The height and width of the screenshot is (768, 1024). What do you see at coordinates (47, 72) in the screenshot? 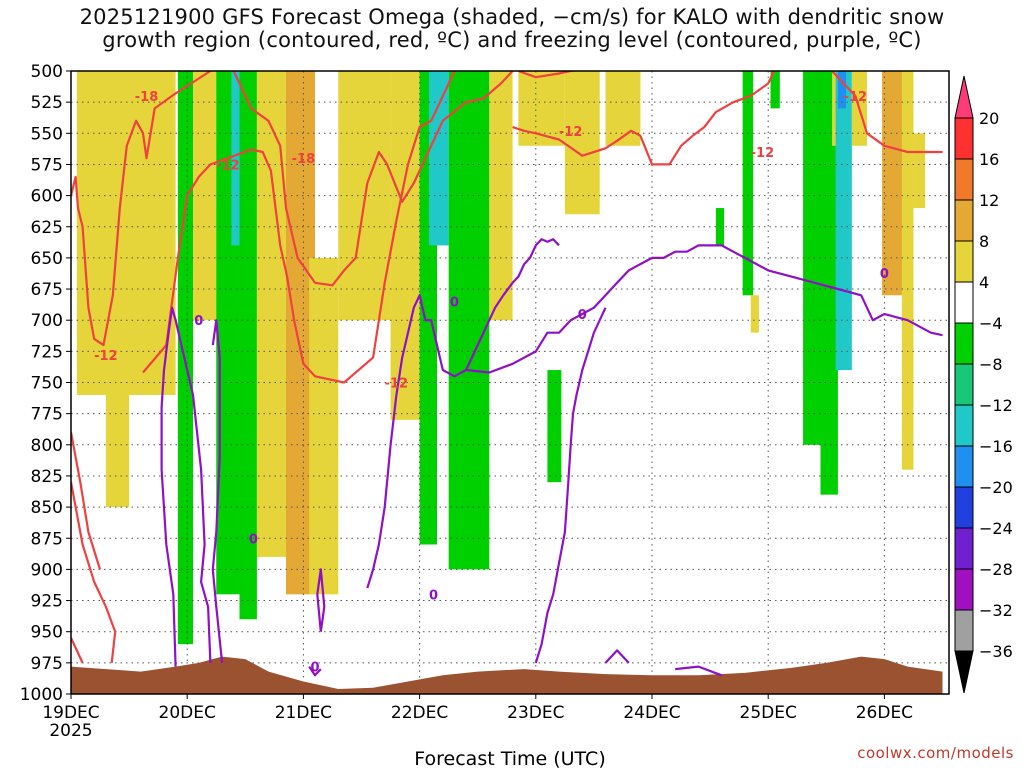
I see `y-tick-label: 500` at bounding box center [47, 72].